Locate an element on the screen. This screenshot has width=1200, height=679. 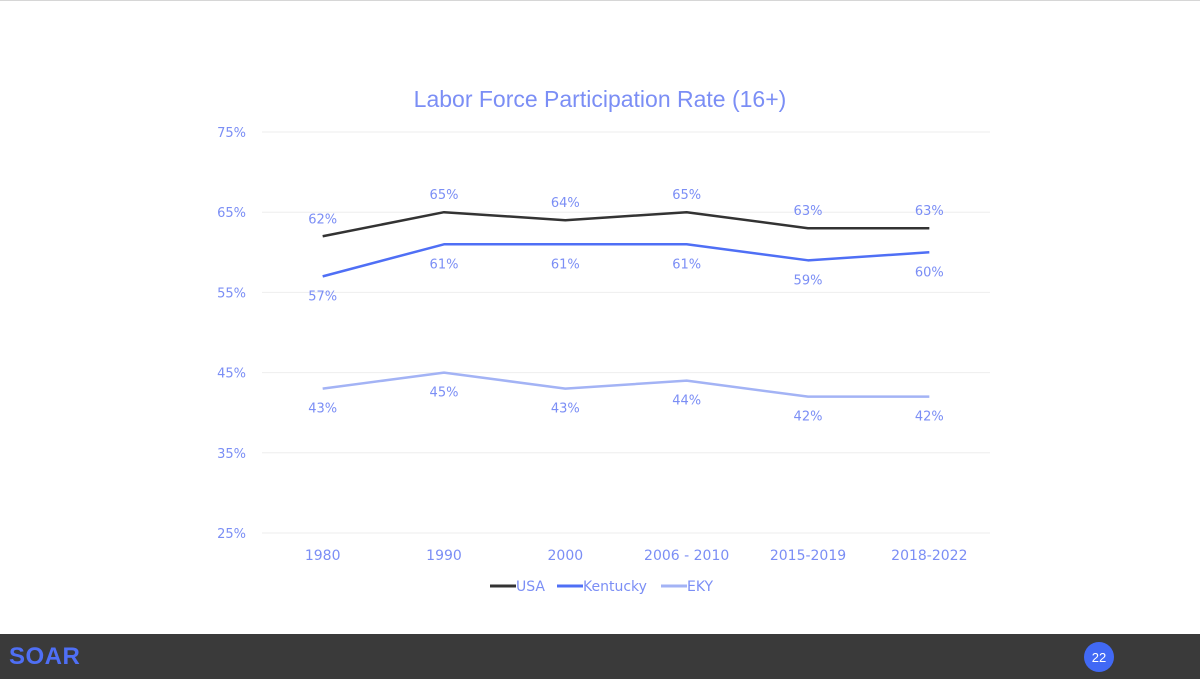
y-tick-label: 55% is located at coordinates (231, 293).